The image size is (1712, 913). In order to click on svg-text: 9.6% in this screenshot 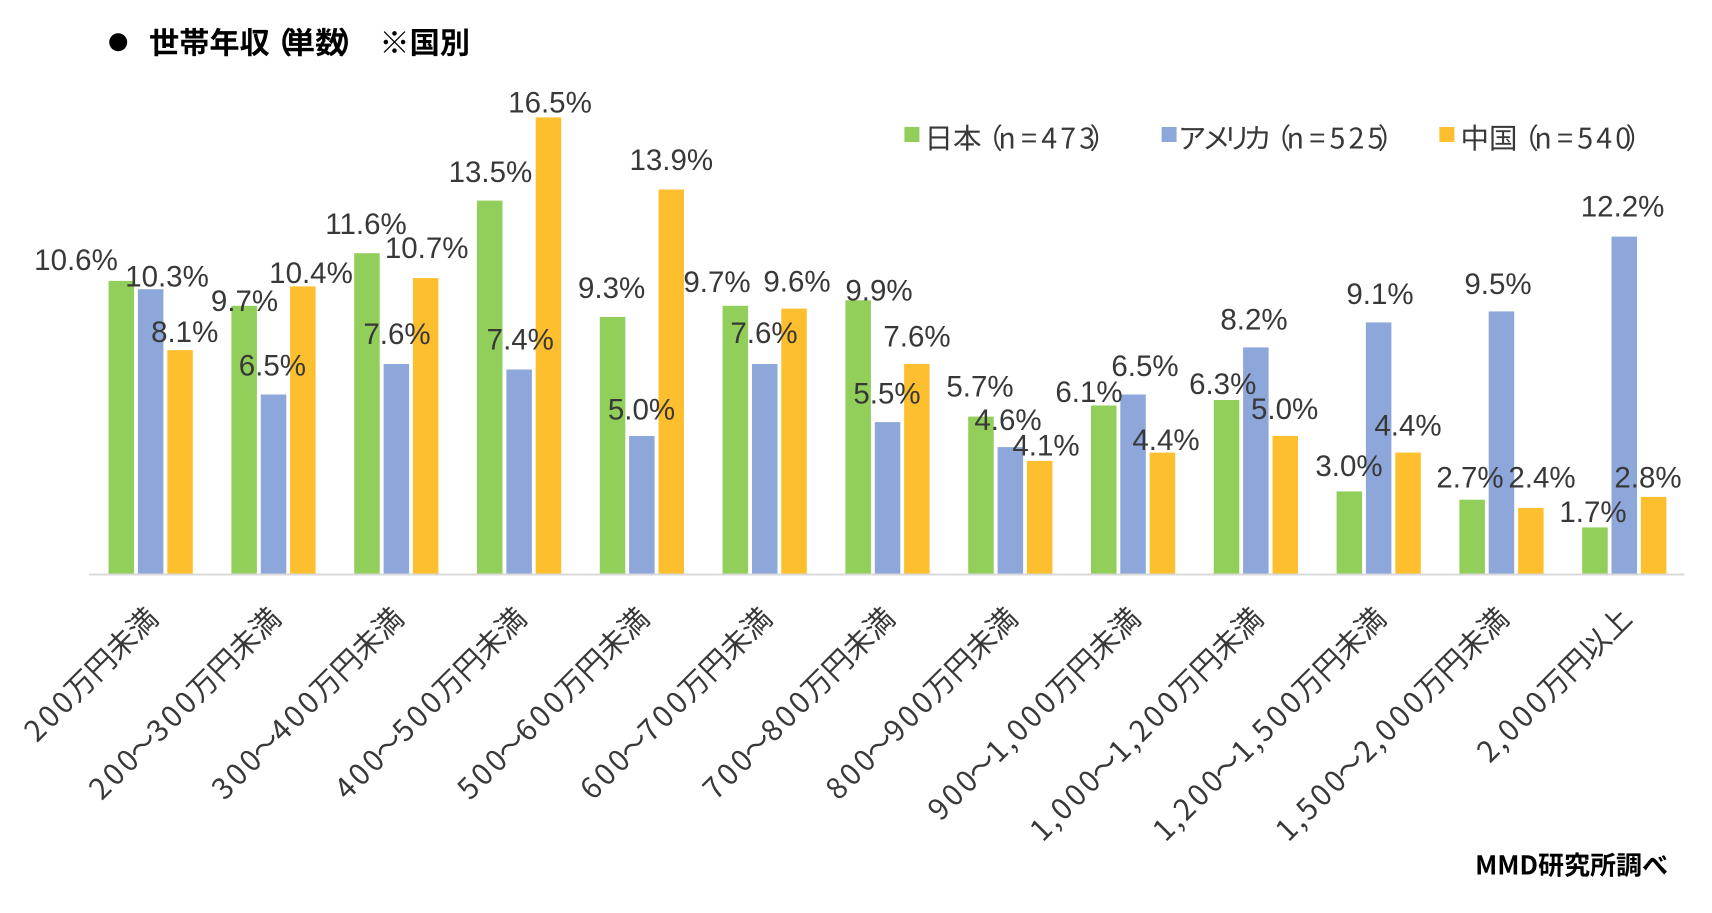, I will do `click(796, 281)`.